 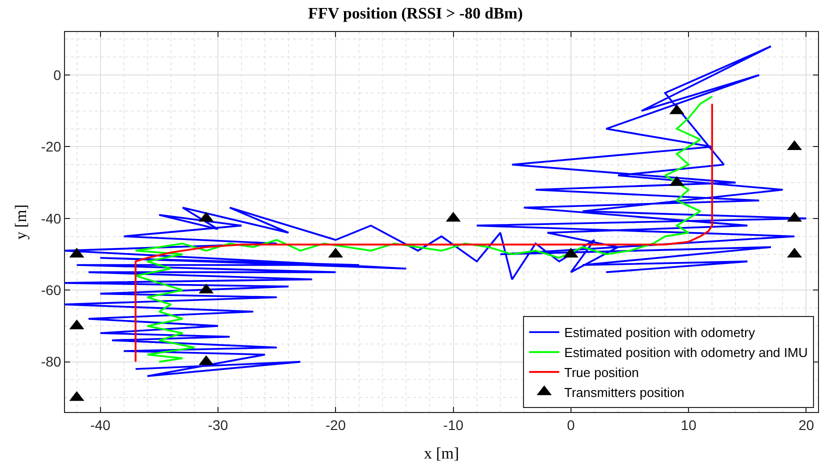 I want to click on x-tick-label: -20, so click(x=335, y=424).